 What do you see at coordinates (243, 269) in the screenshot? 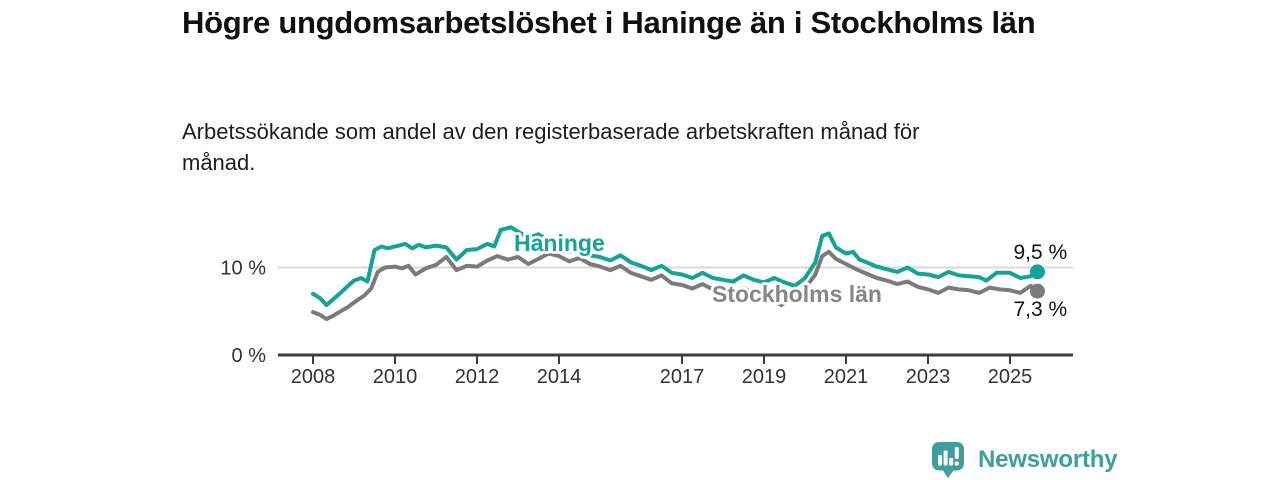
I see `y-tick-label: 10 %` at bounding box center [243, 269].